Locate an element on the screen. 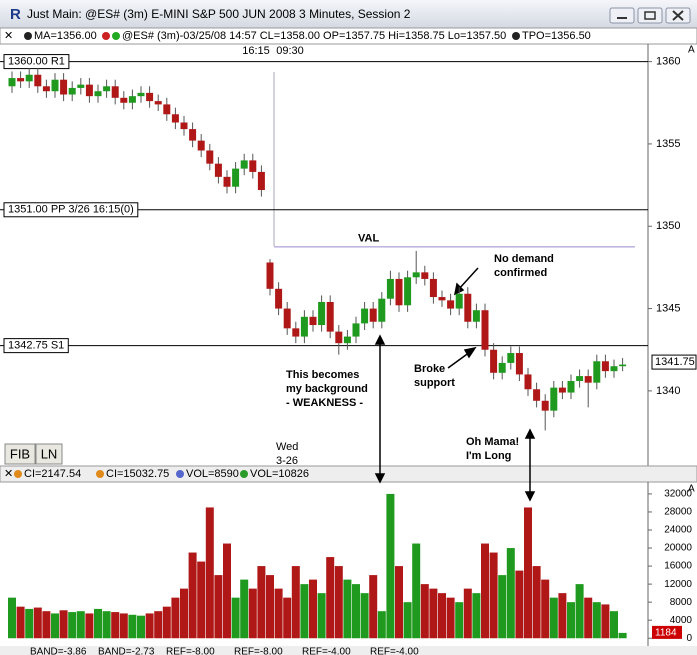 The height and width of the screenshot is (655, 697). maximize is located at coordinates (650, 15).